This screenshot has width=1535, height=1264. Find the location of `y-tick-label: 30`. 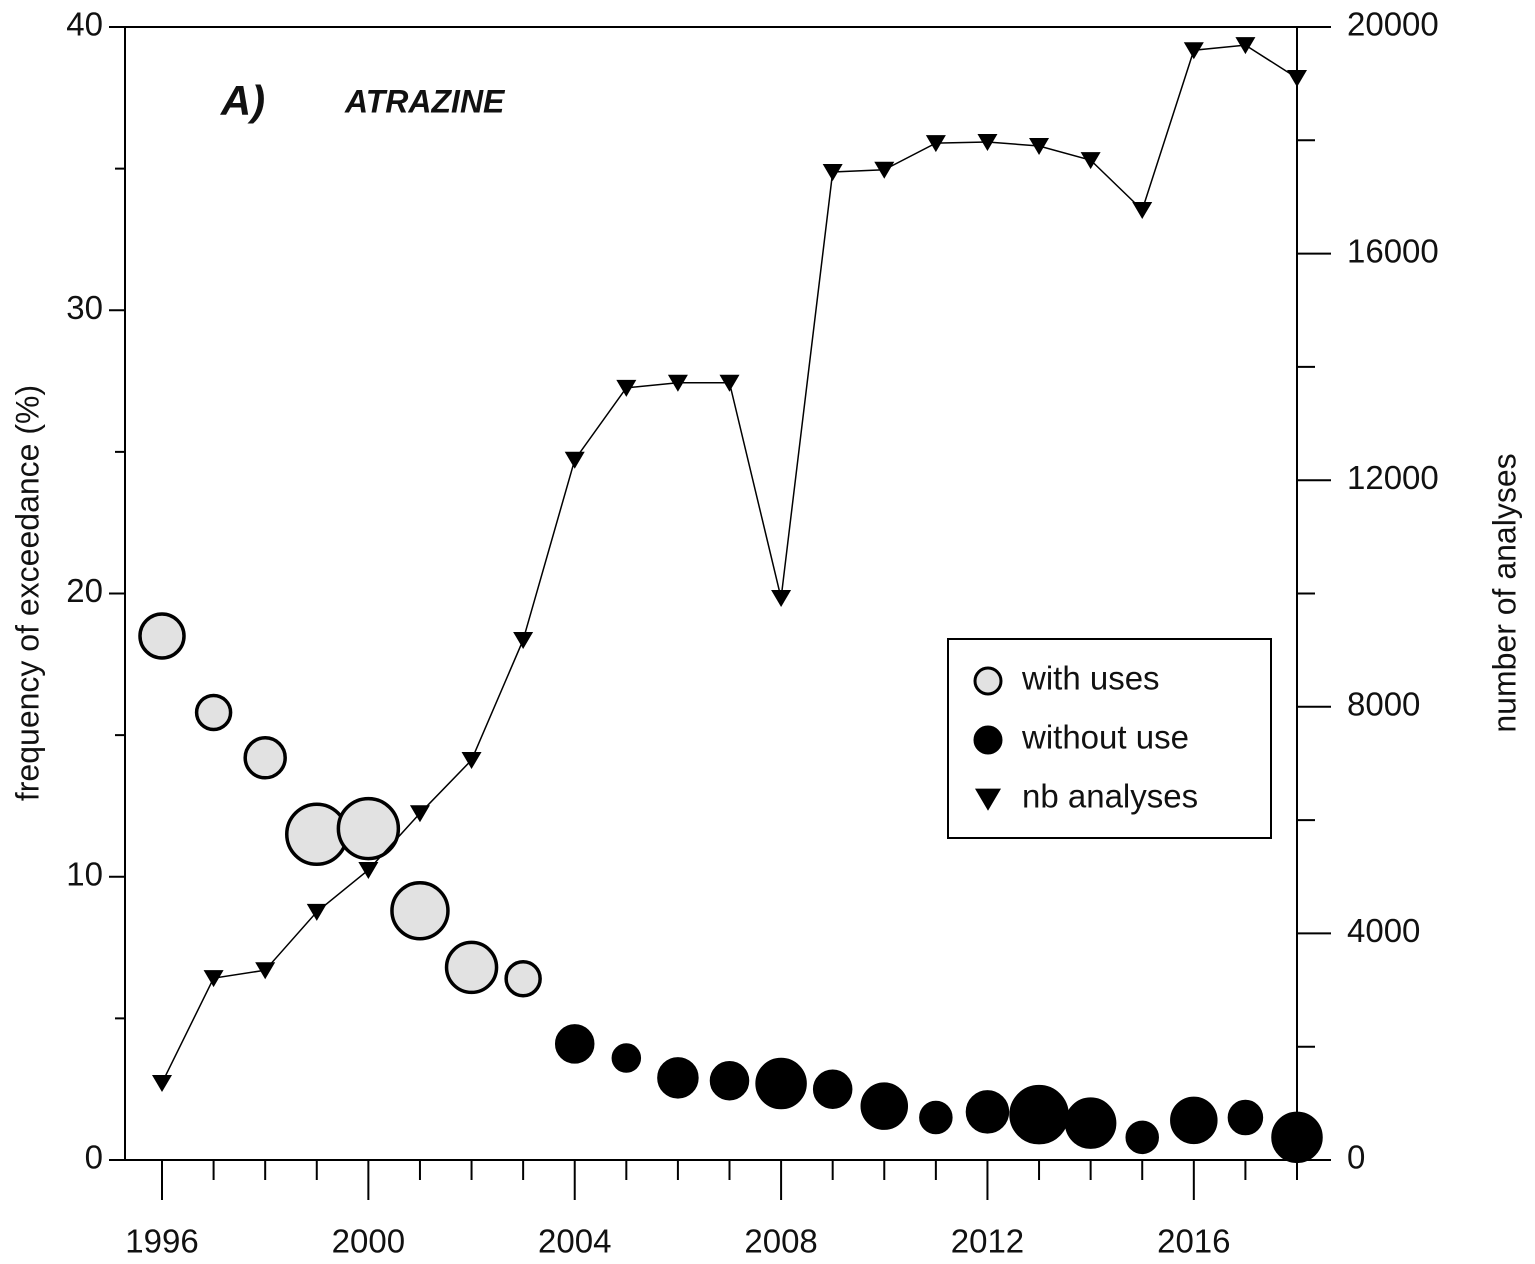

y-tick-label: 30 is located at coordinates (84, 307).